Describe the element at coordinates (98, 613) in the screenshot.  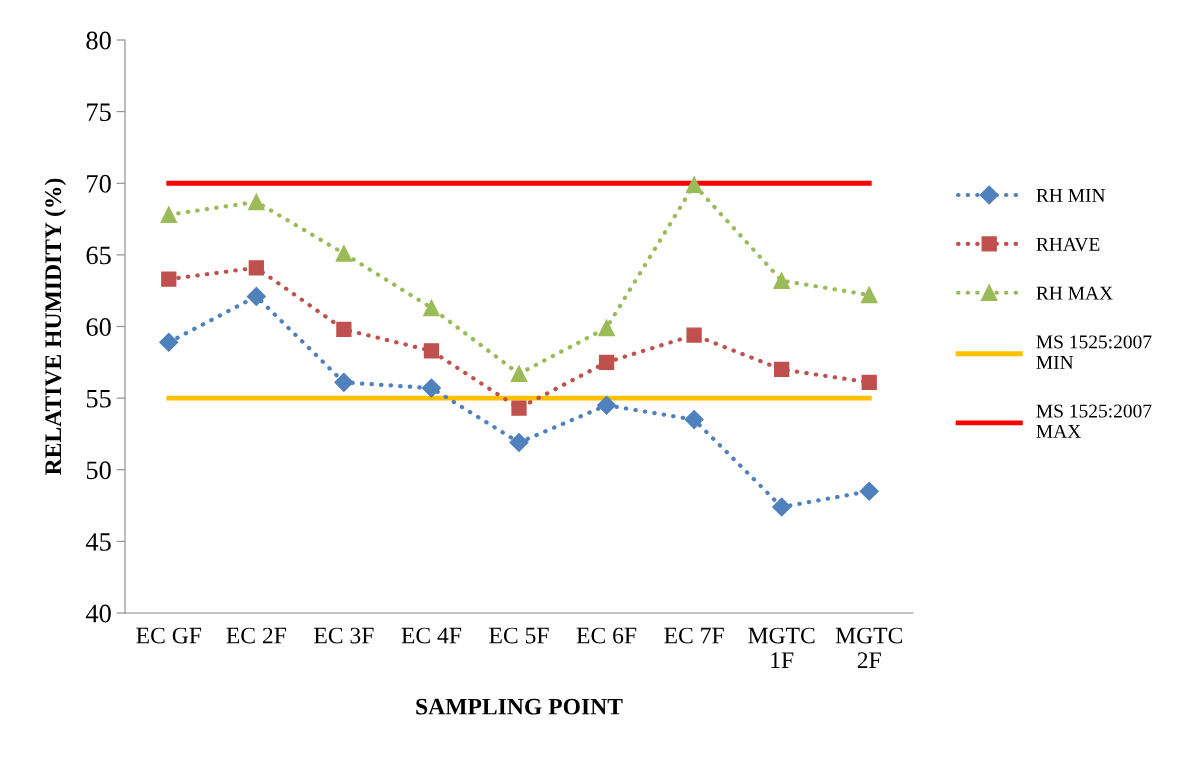
I see `y-tick-label: 40` at that location.